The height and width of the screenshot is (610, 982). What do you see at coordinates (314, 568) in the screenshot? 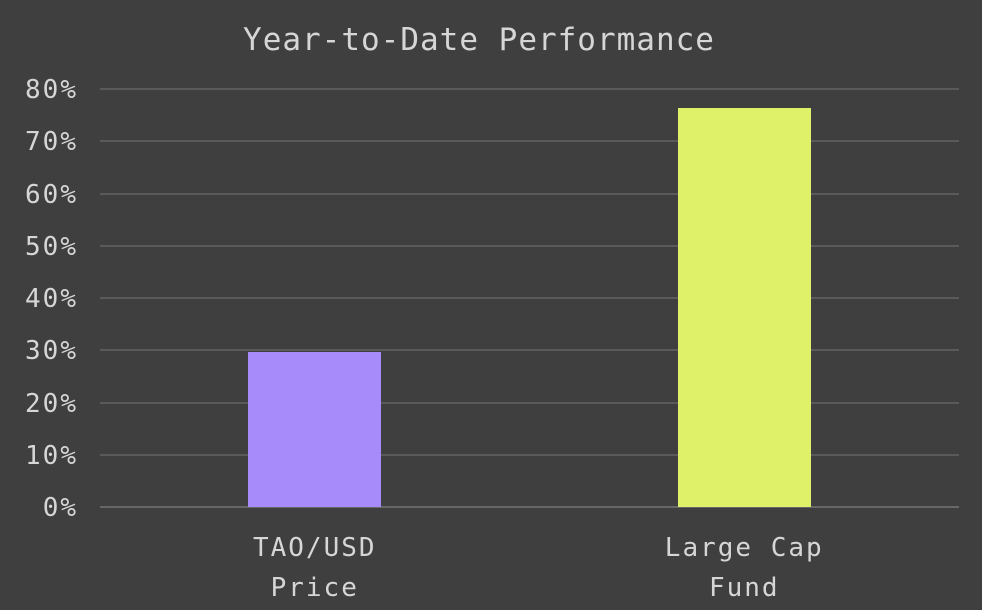
I see `x-category-label: TAO/USD Price` at bounding box center [314, 568].